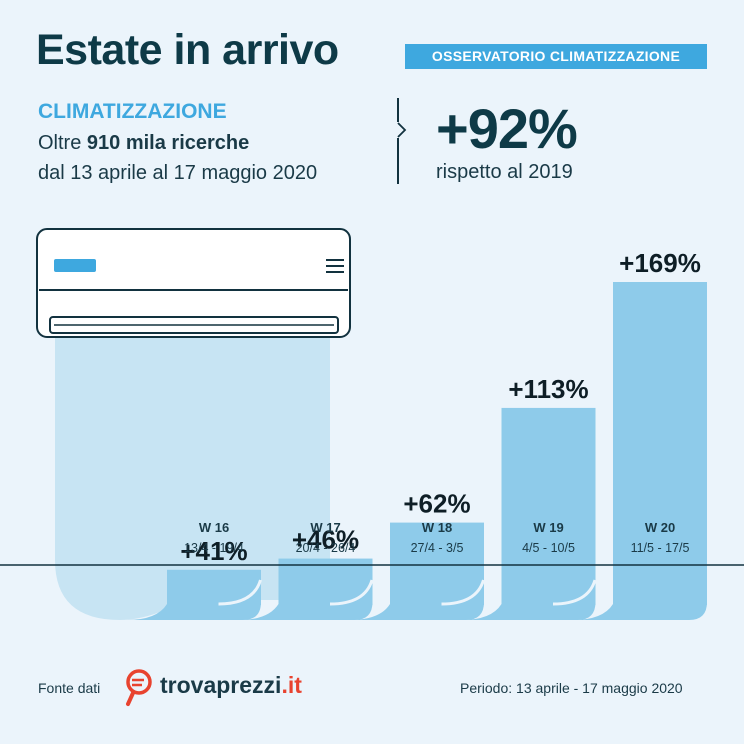  Describe the element at coordinates (398, 141) in the screenshot. I see `summary-divider` at that location.